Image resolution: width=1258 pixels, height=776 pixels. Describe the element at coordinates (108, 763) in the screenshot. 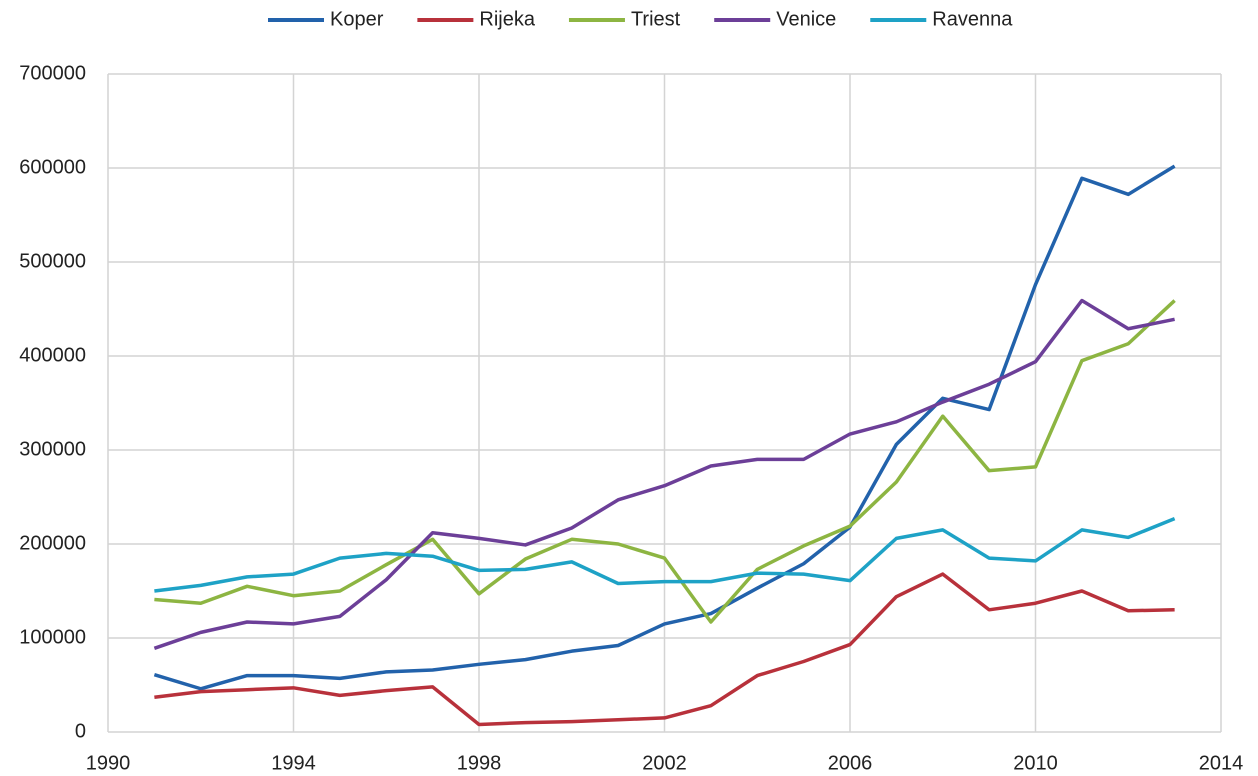

I see `x-tick-label: 1990` at that location.